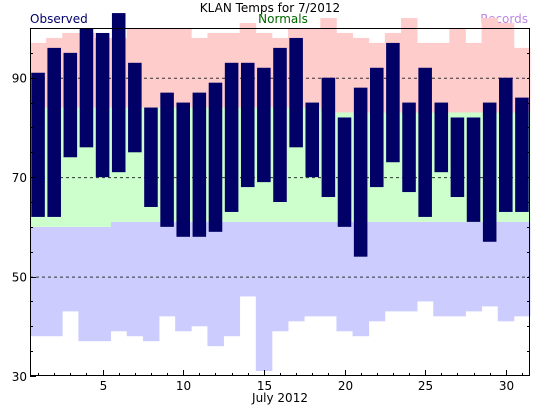 This screenshot has width=540, height=406. I want to click on x-axis-label: July 2012, so click(279, 398).